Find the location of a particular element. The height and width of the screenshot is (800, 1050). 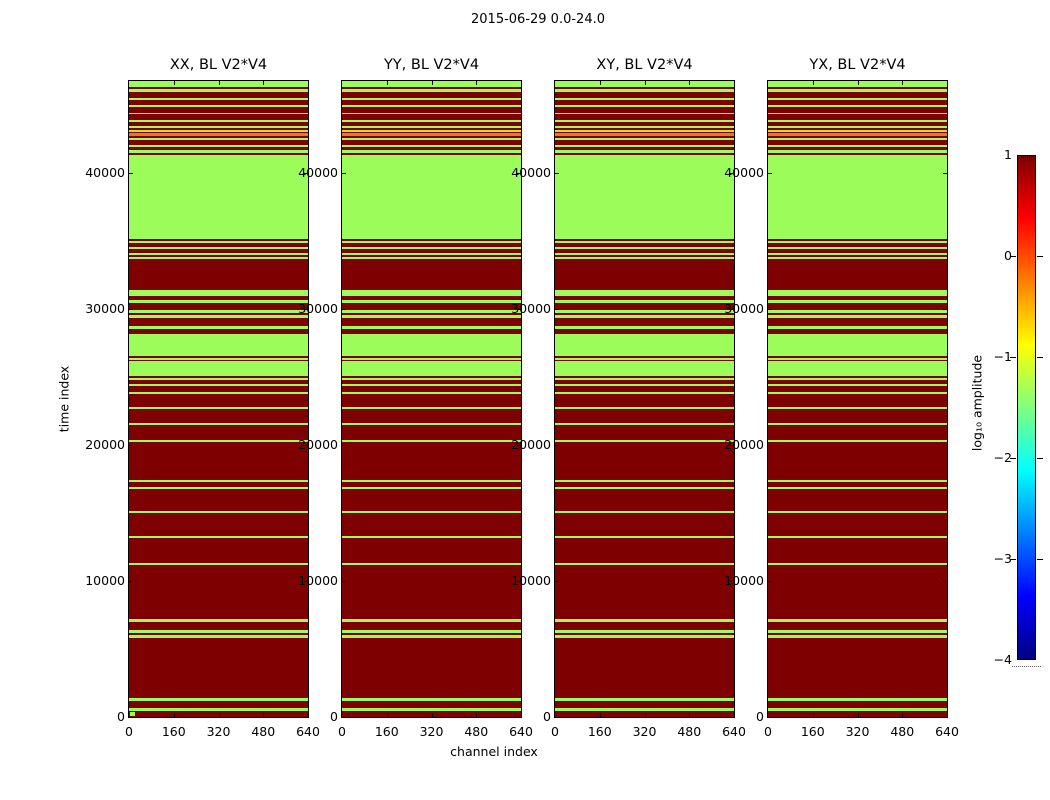

x-tick-label: 480 is located at coordinates (476, 731).